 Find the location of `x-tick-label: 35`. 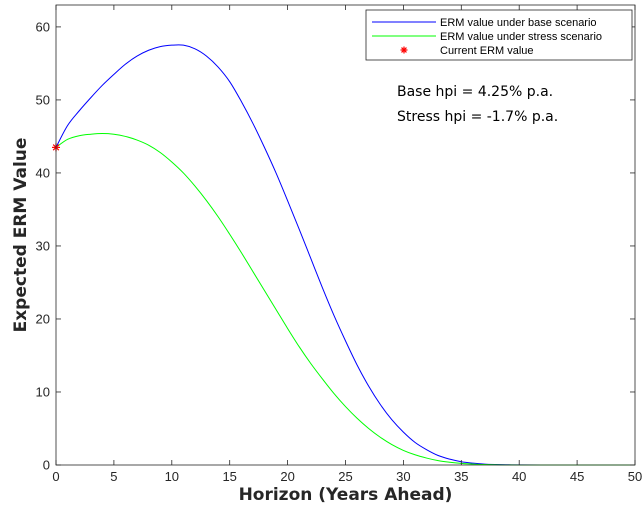

x-tick-label: 35 is located at coordinates (461, 476).